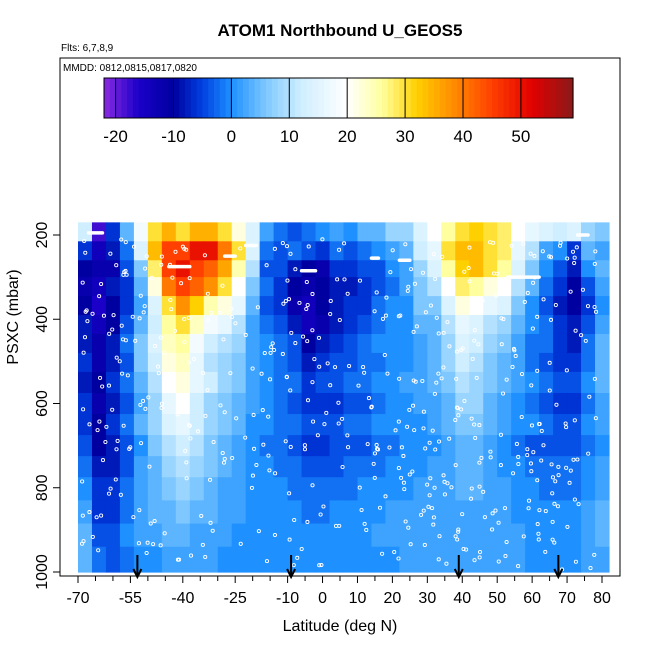  Describe the element at coordinates (567, 598) in the screenshot. I see `x-tick-label: 70` at that location.